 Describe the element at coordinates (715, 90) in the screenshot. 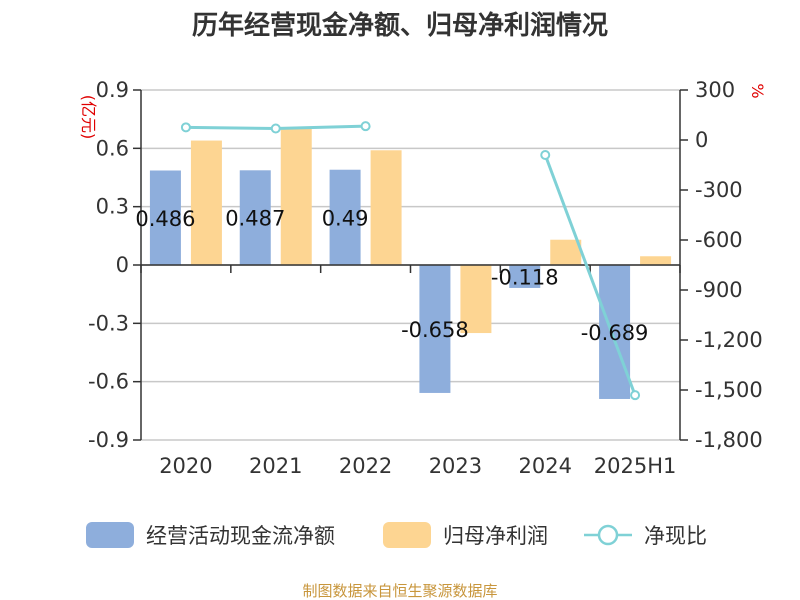

I see `right-tick-label: 300` at that location.